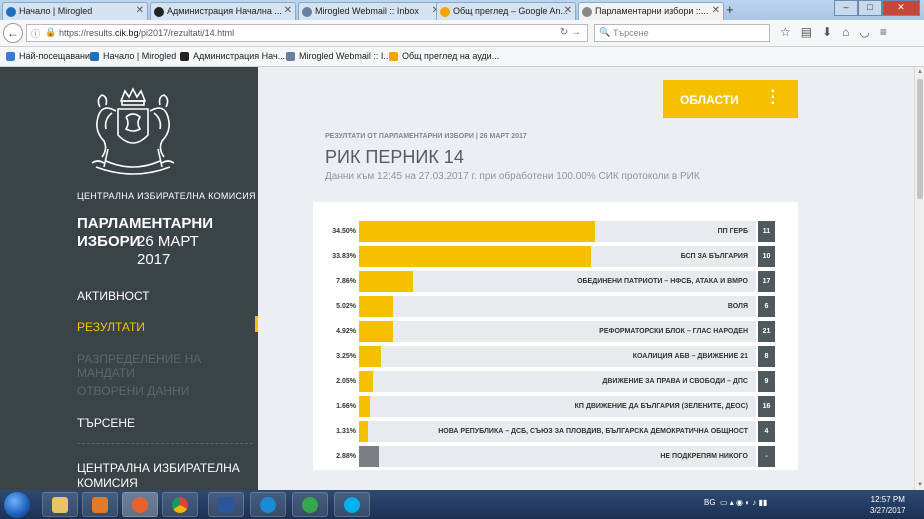  Describe the element at coordinates (833, 32) in the screenshot. I see `toolbar-icons: ☆ ▤ ⬇ ⌂ ◡ ≡` at that location.